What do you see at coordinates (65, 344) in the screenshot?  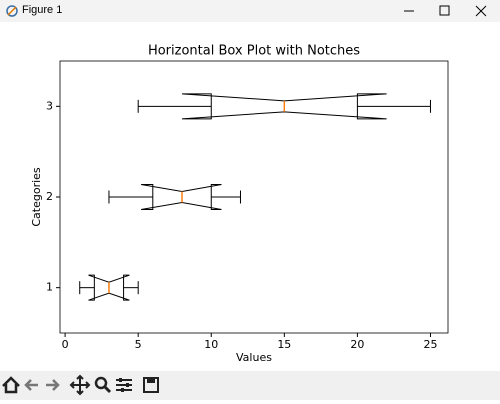 I see `x-tick-label: 0` at bounding box center [65, 344].